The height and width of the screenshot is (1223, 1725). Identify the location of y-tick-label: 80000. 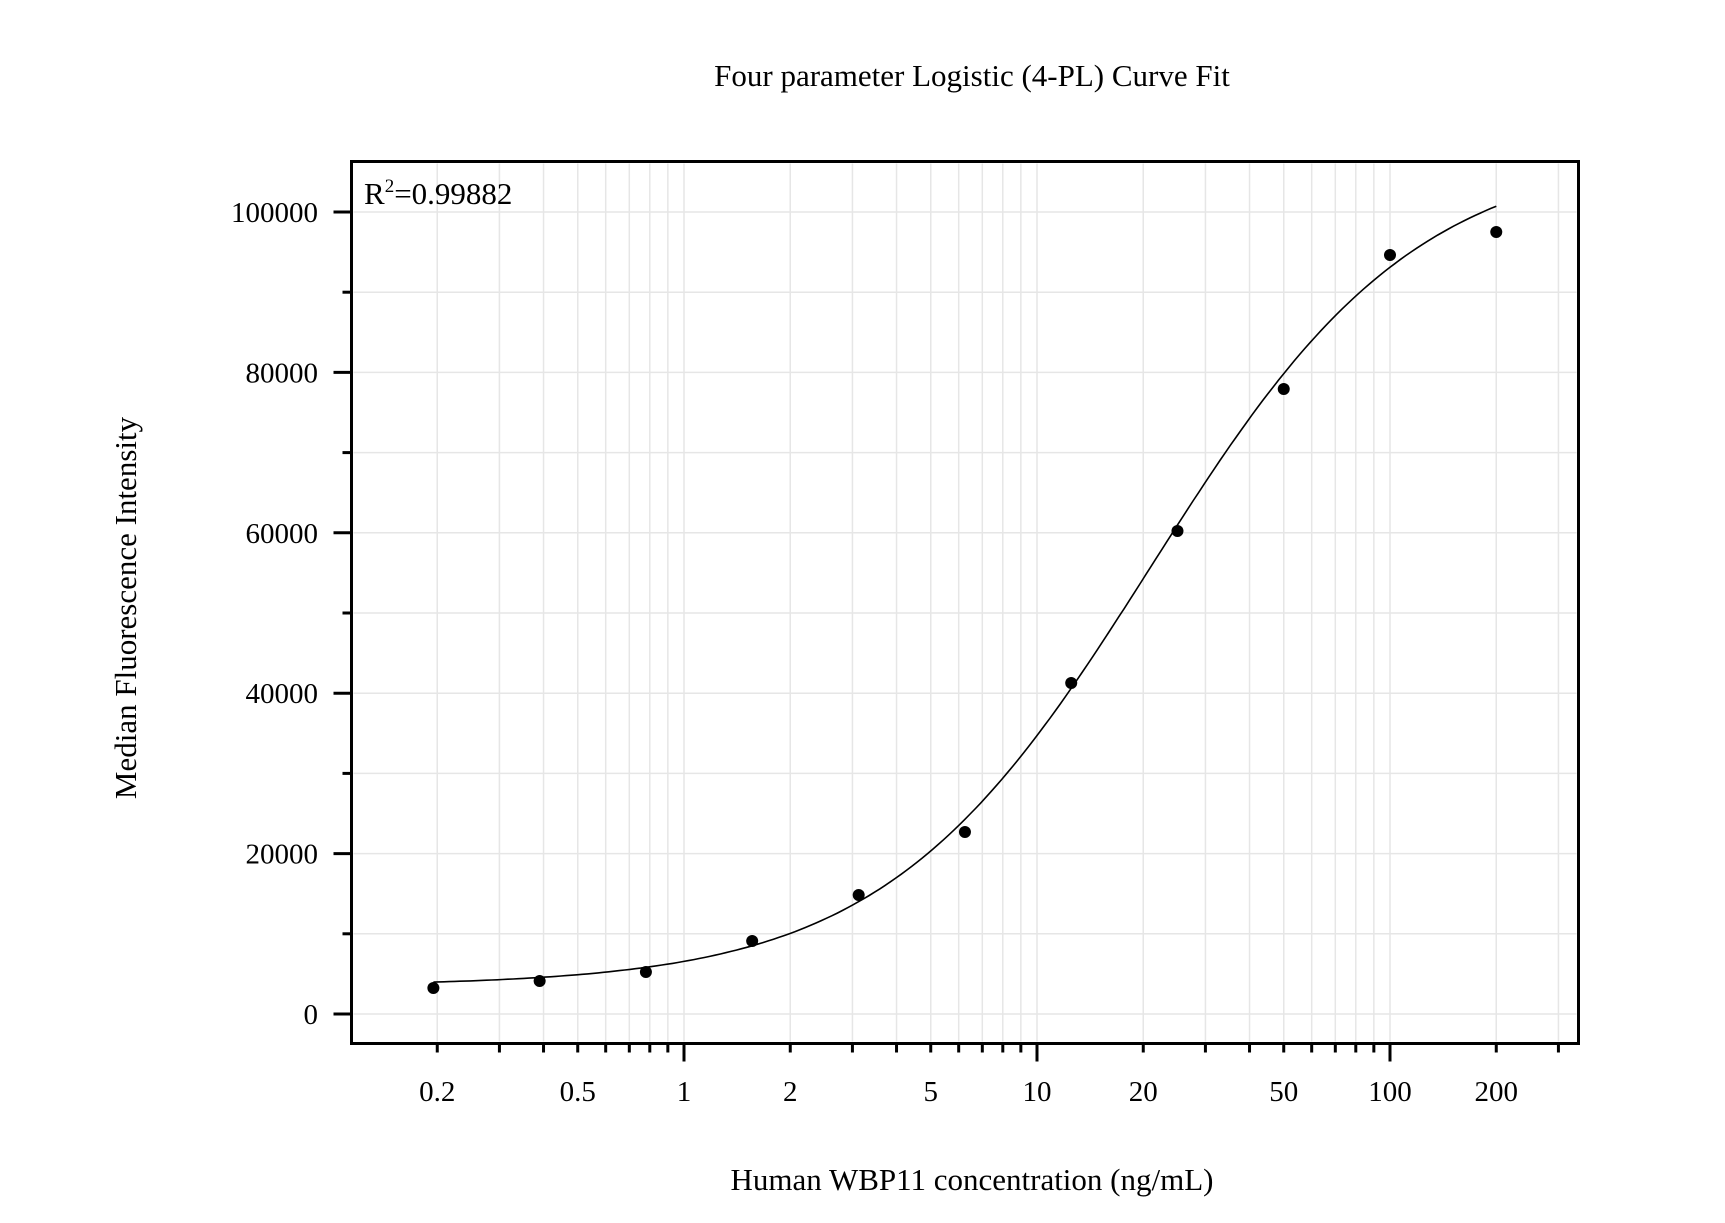
(282, 373).